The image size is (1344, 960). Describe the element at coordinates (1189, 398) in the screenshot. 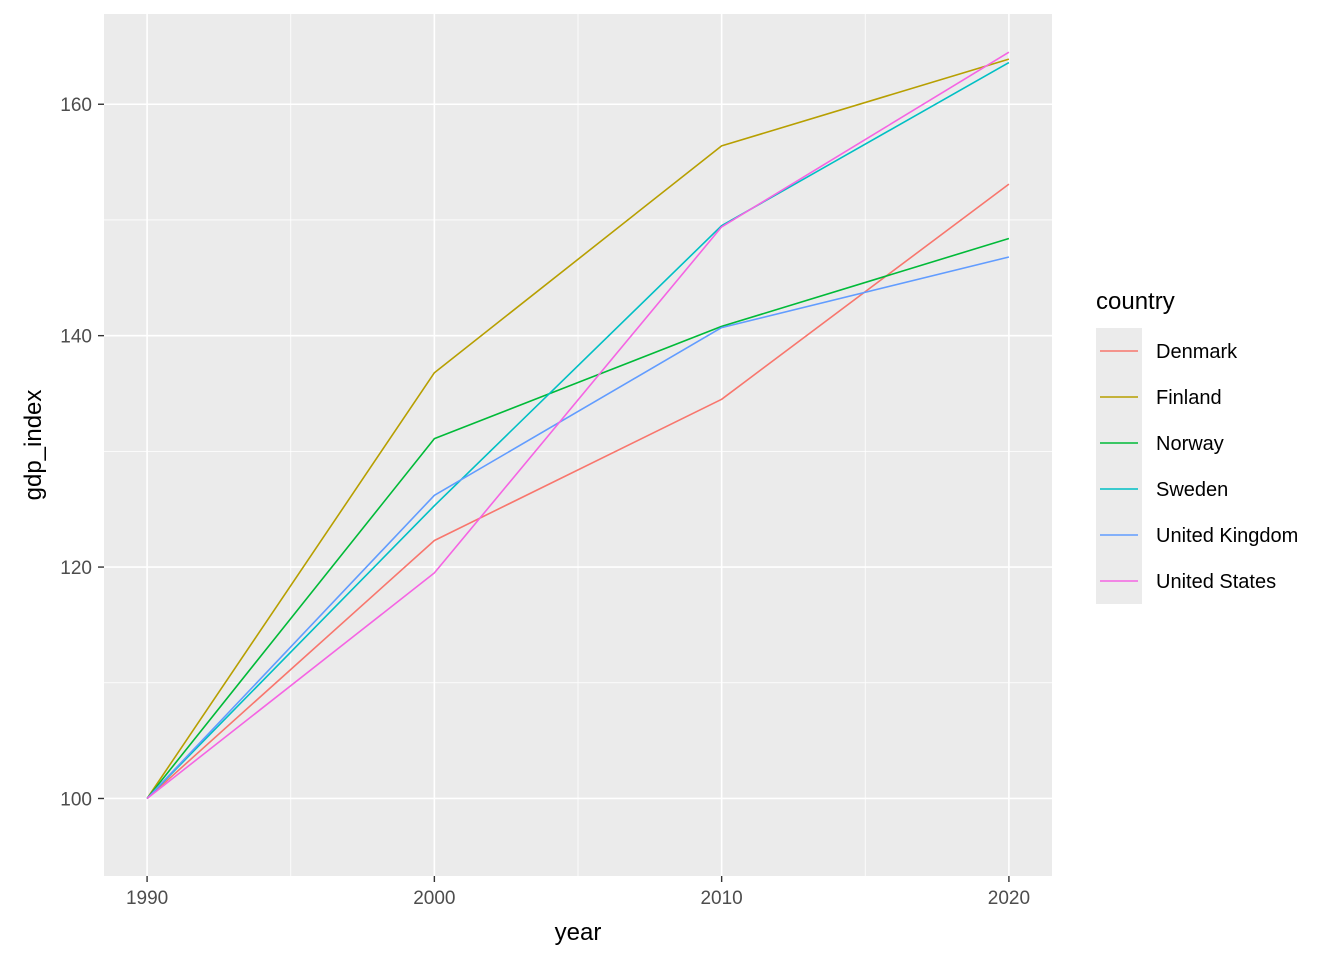

I see `legend-label: Finland` at that location.